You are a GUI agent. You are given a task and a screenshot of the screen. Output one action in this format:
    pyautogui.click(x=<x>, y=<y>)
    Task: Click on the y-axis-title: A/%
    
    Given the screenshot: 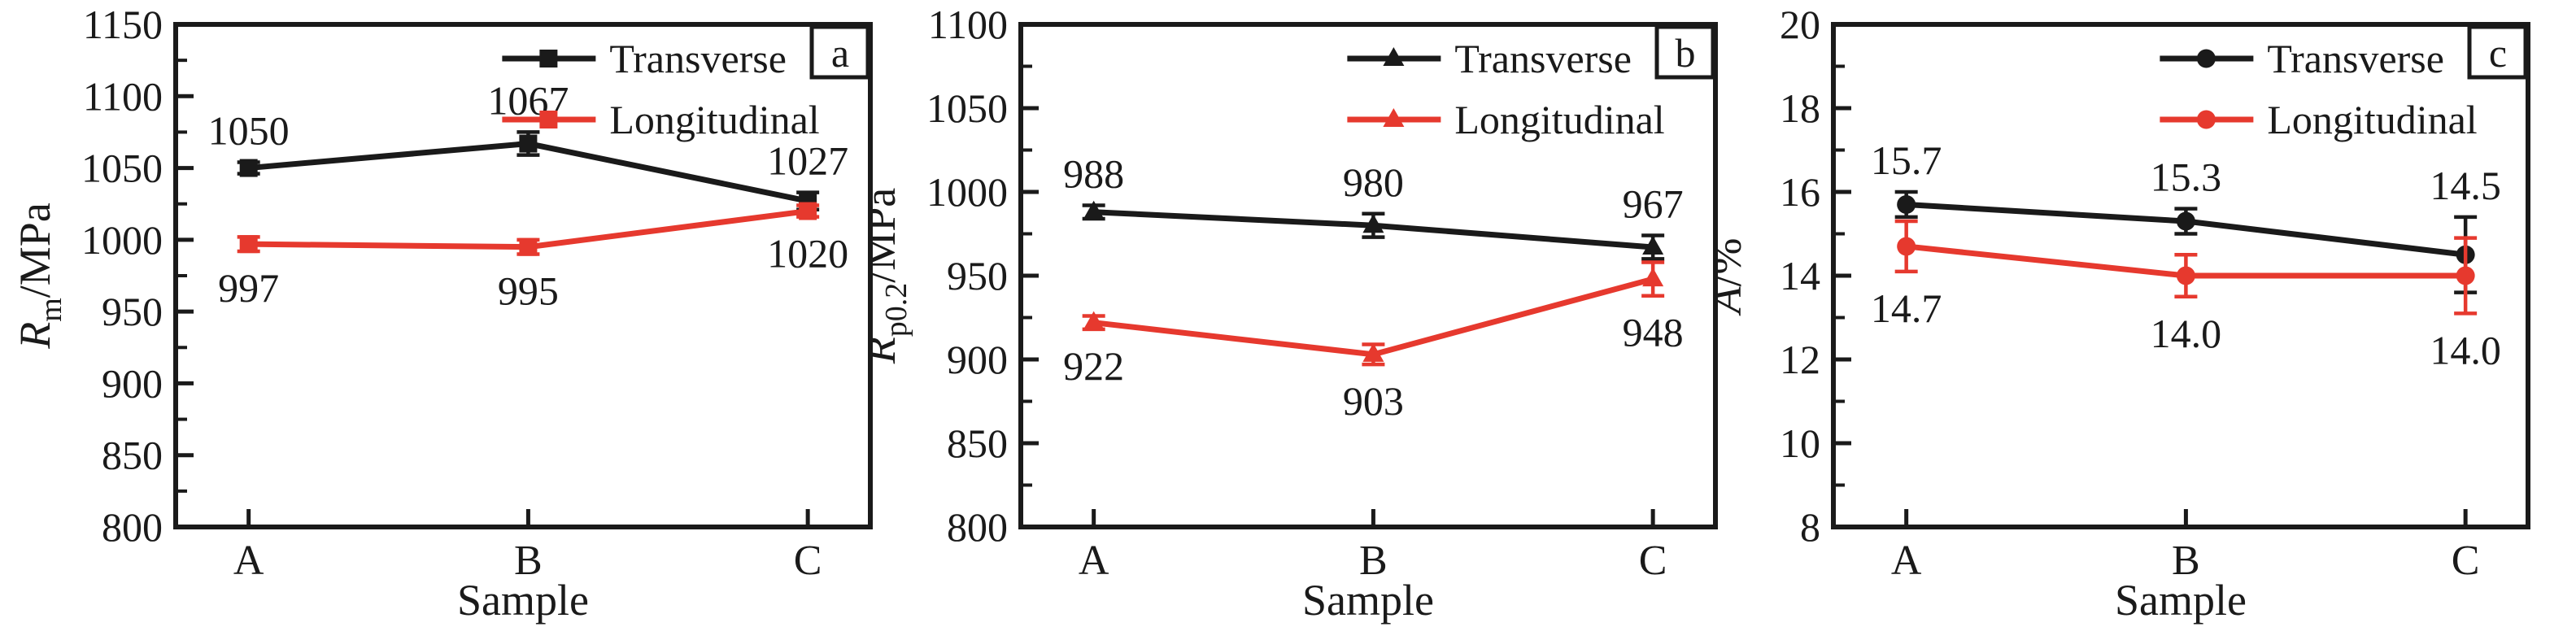 What is the action you would take?
    pyautogui.click(x=1733, y=277)
    